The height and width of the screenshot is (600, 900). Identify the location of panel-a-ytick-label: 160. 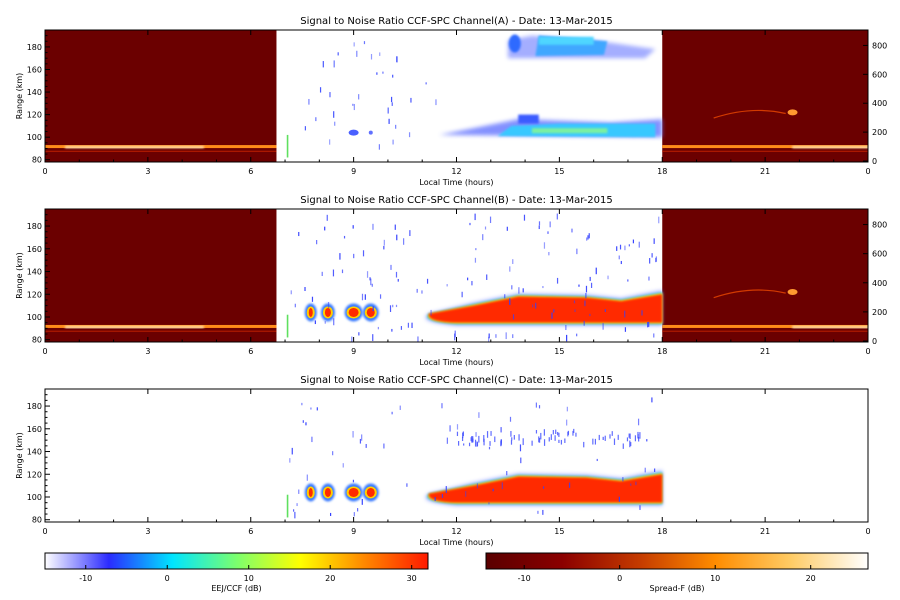
(34, 69).